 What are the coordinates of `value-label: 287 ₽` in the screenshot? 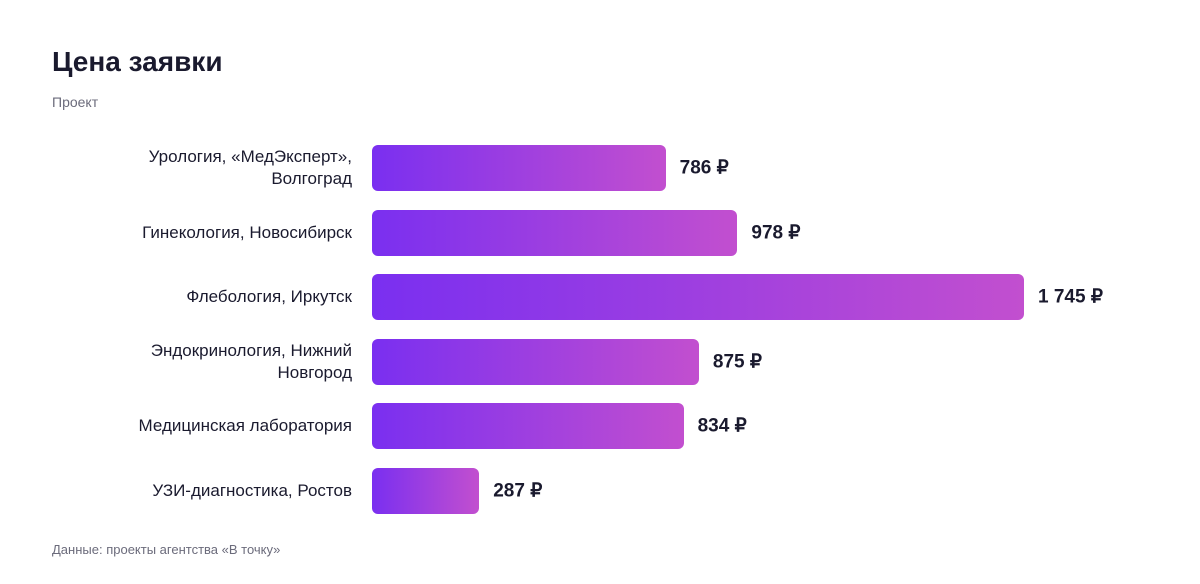 It's located at (518, 491).